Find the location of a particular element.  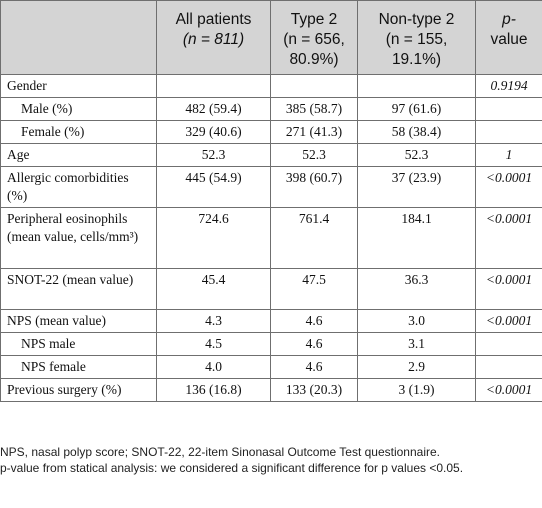

row-label: NPS (mean value) is located at coordinates (78, 321).